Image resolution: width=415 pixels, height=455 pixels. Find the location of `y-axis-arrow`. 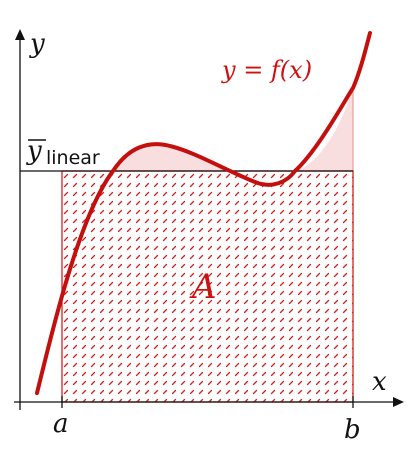

y-axis-arrow is located at coordinates (20, 34).